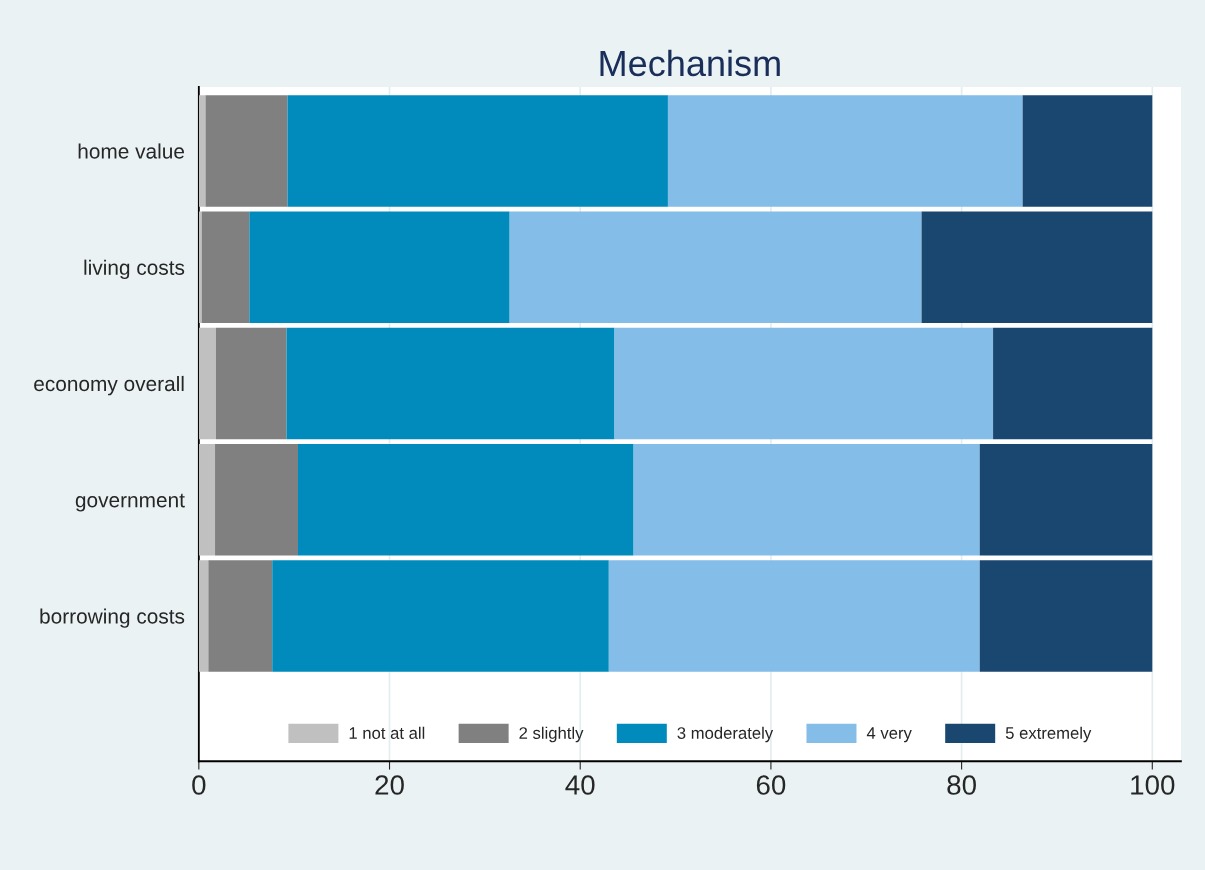 This screenshot has height=870, width=1205. Describe the element at coordinates (199, 785) in the screenshot. I see `x-tick-label: 0` at that location.